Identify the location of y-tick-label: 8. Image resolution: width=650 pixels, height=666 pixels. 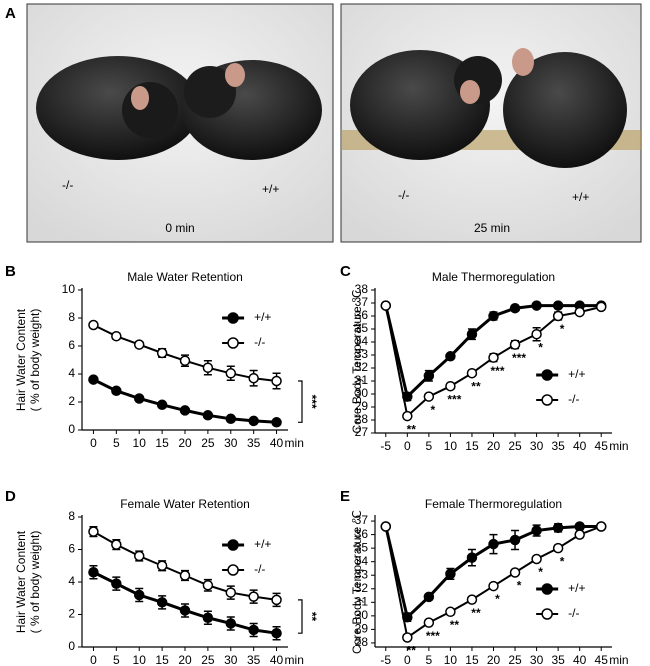
(71, 317).